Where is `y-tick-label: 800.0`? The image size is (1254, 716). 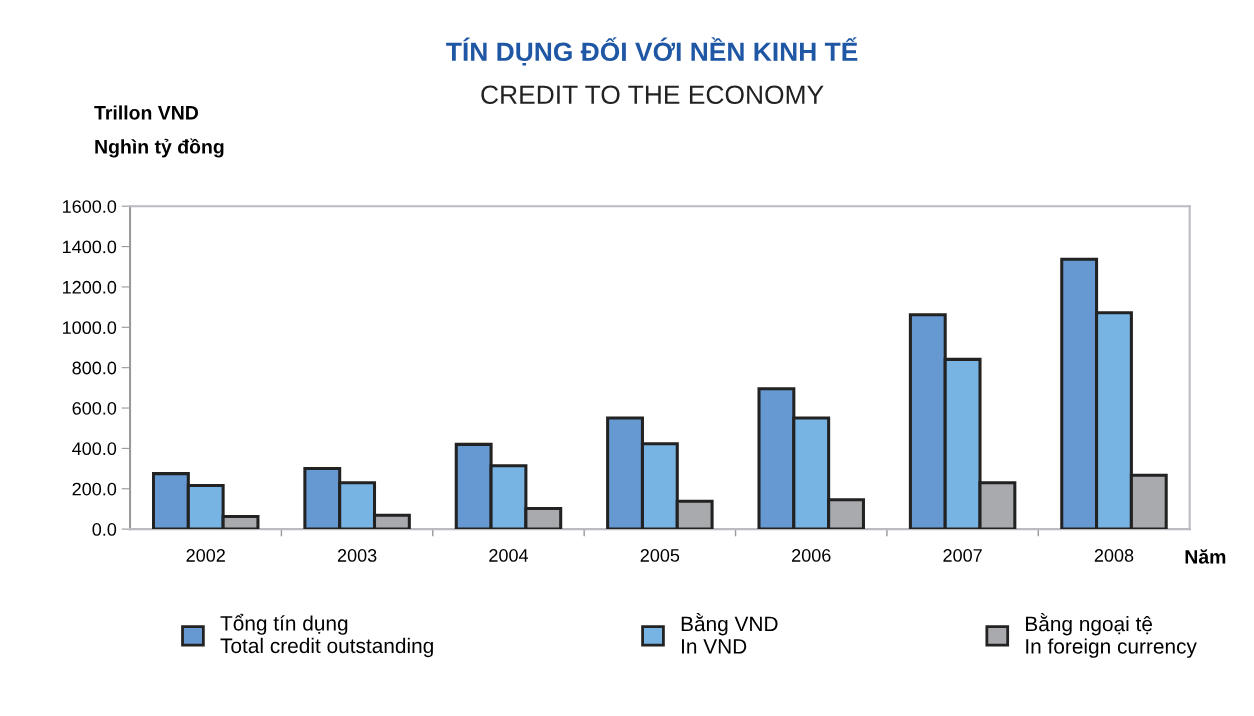 y-tick-label: 800.0 is located at coordinates (94, 368).